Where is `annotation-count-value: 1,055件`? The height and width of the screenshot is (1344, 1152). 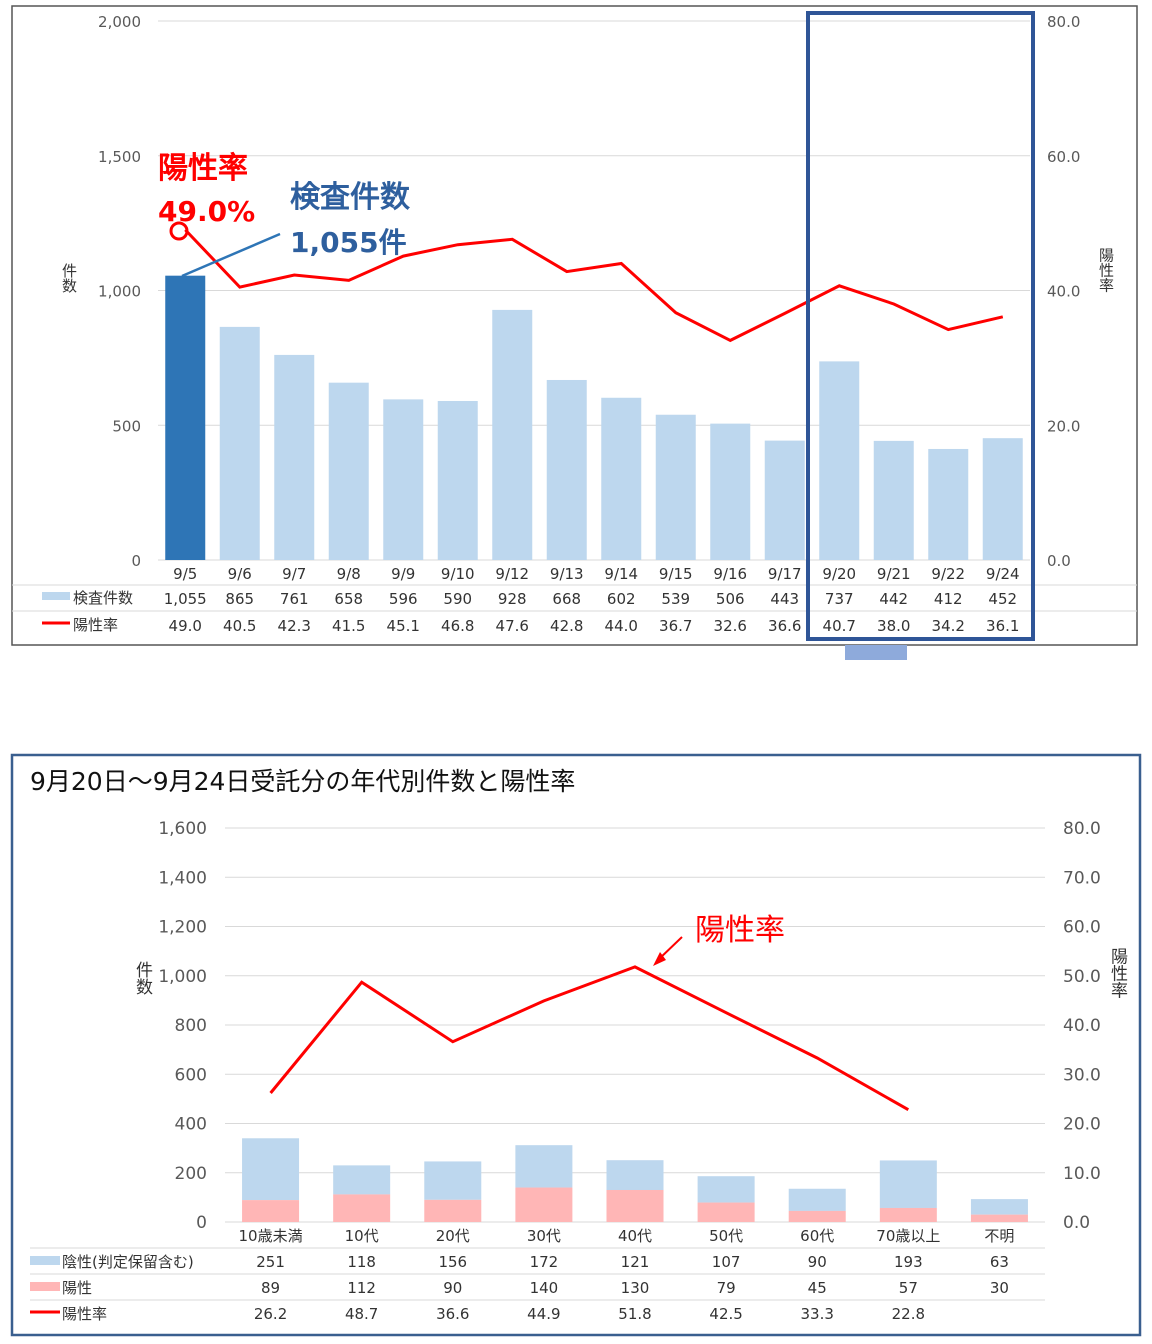 annotation-count-value: 1,055件 is located at coordinates (348, 242).